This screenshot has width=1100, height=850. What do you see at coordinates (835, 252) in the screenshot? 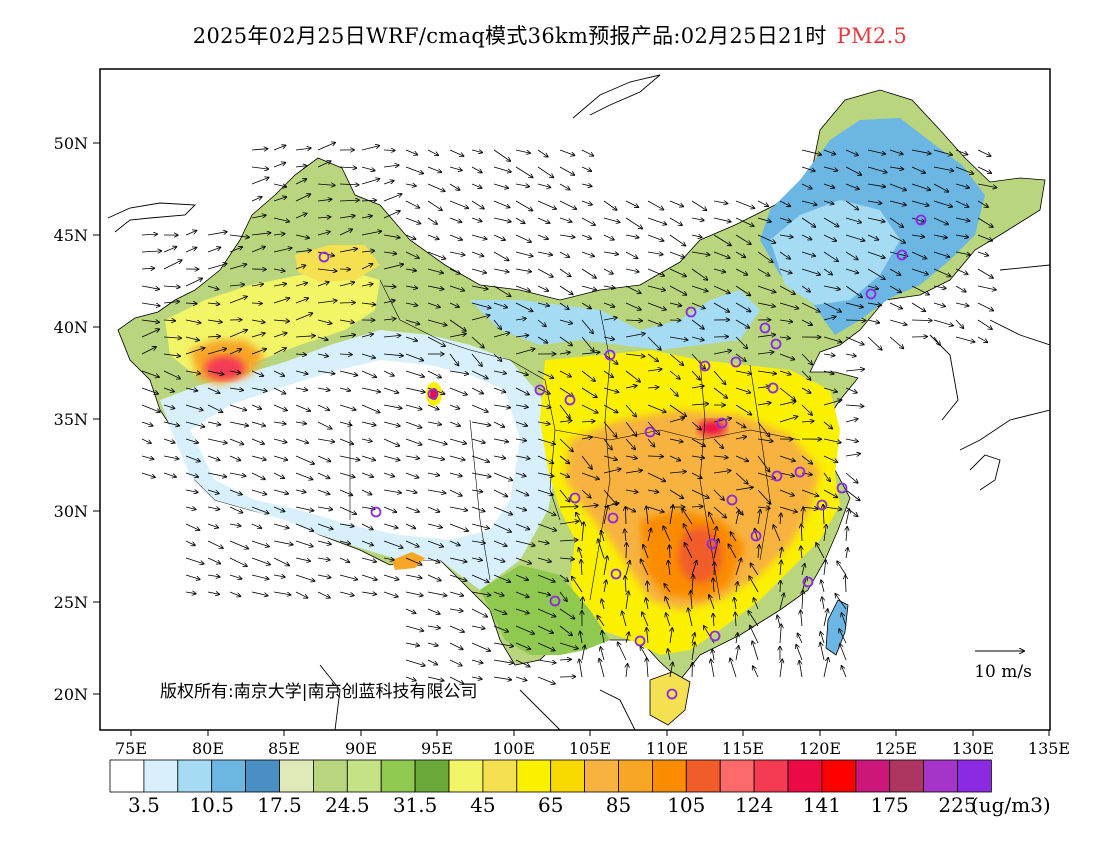
I see `northeast-light-zone` at bounding box center [835, 252].